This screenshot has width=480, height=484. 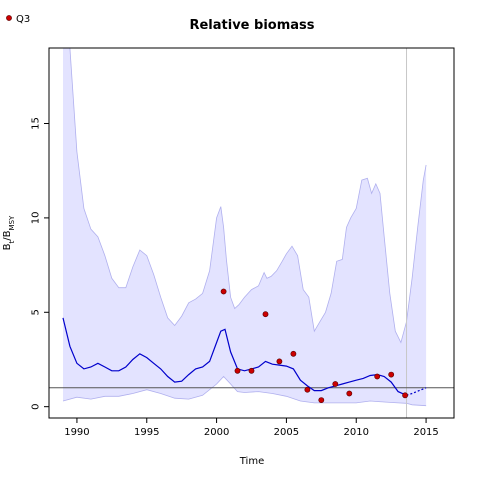 I want to click on x-axis-label: Time, so click(x=251, y=461).